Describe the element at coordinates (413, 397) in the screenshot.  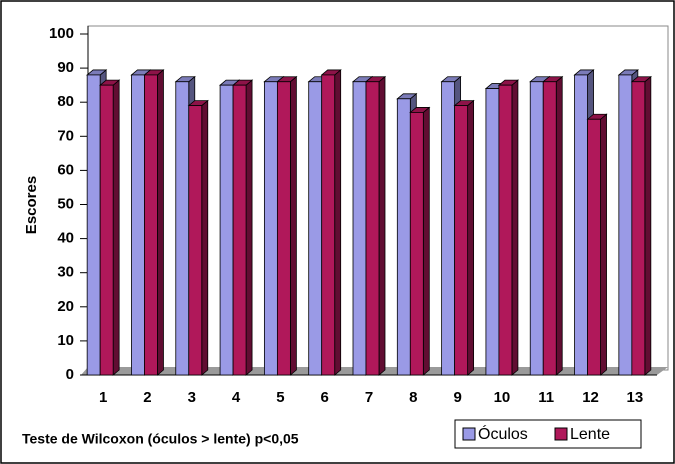
I see `x-tick-label: 8` at that location.